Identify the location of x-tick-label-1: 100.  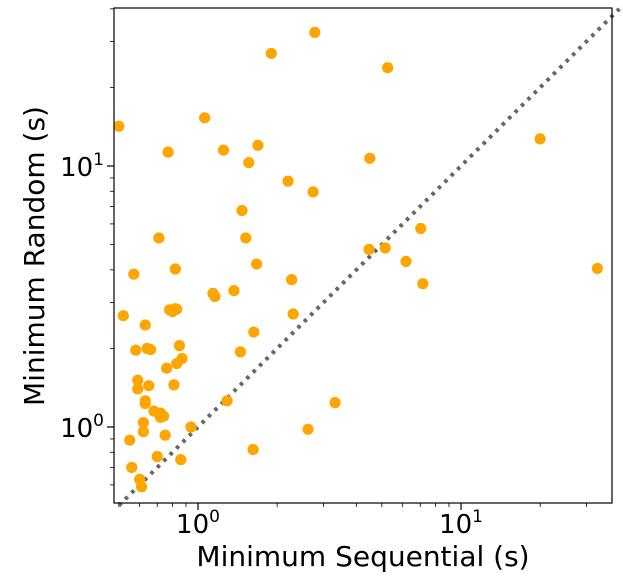
(198, 523).